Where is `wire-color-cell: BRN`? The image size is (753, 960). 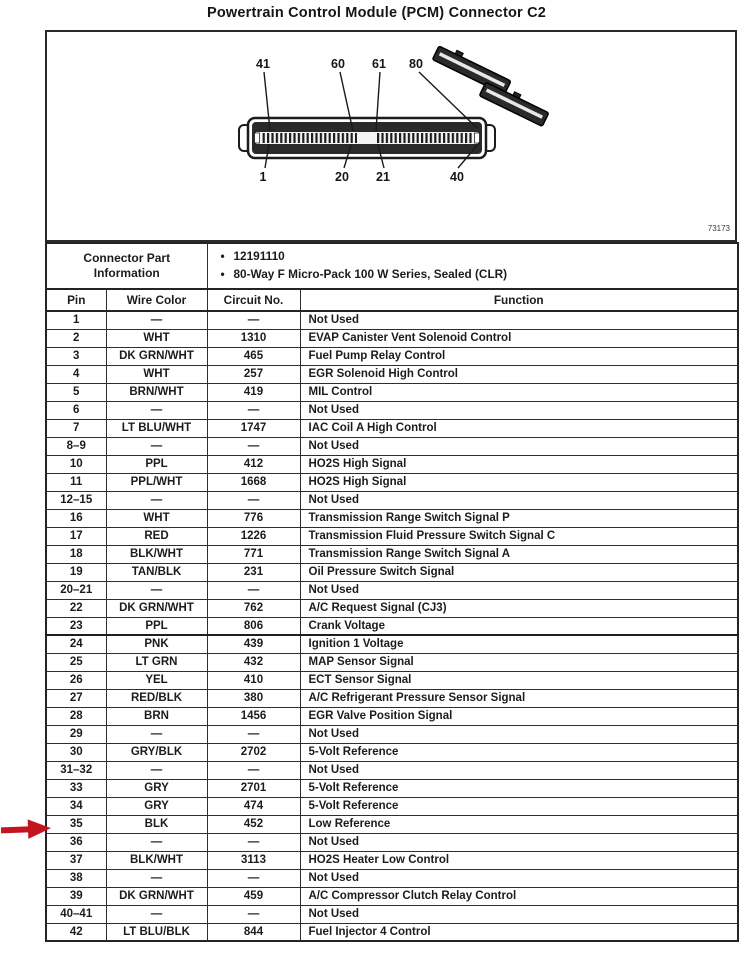 wire-color-cell: BRN is located at coordinates (156, 716).